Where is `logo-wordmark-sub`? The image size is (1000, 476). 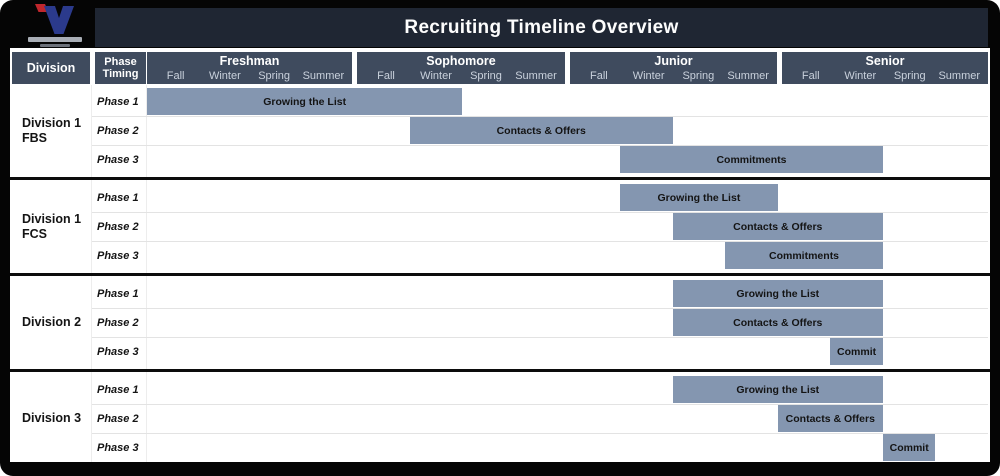 logo-wordmark-sub is located at coordinates (55, 45).